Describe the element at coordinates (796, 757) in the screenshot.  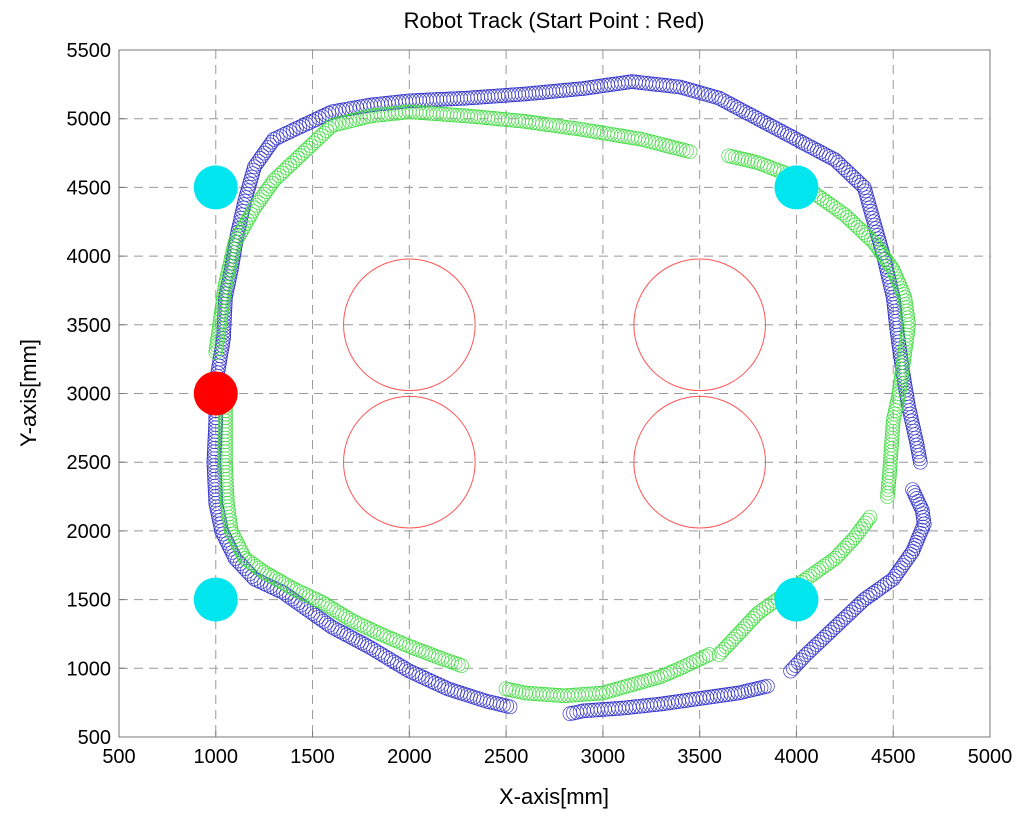
I see `x-tick-label: 4000` at that location.